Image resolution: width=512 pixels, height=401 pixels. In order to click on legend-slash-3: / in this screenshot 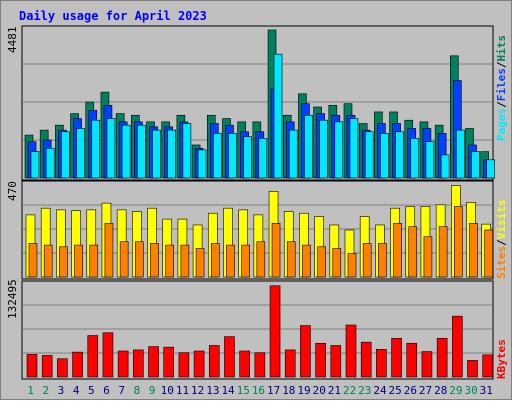, I will do `click(501, 242)`.